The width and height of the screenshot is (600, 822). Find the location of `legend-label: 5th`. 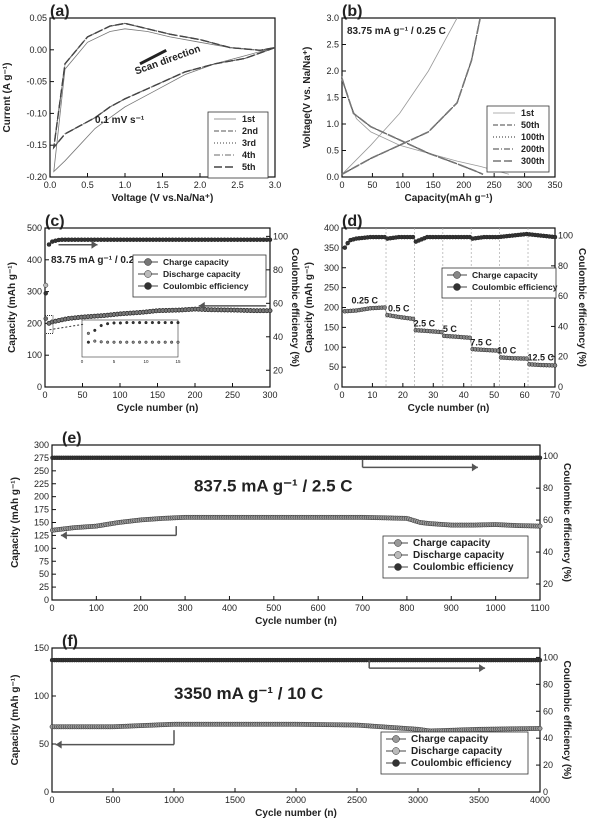

legend-label: 5th is located at coordinates (249, 167).